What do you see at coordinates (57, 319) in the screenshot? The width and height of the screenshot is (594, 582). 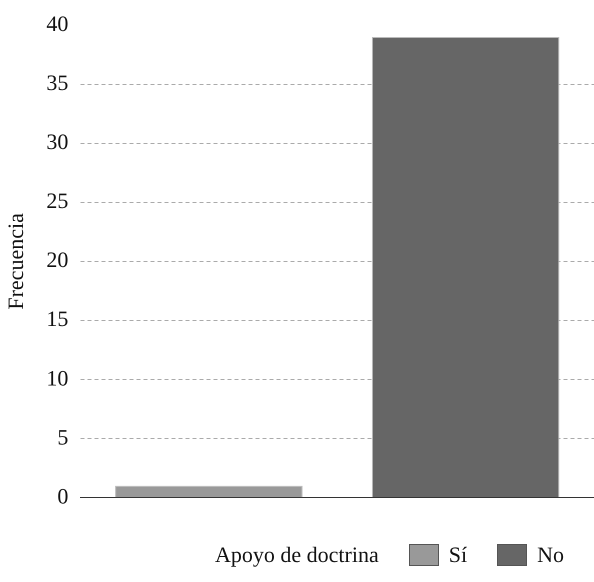 I see `y-tick-label: 15` at bounding box center [57, 319].